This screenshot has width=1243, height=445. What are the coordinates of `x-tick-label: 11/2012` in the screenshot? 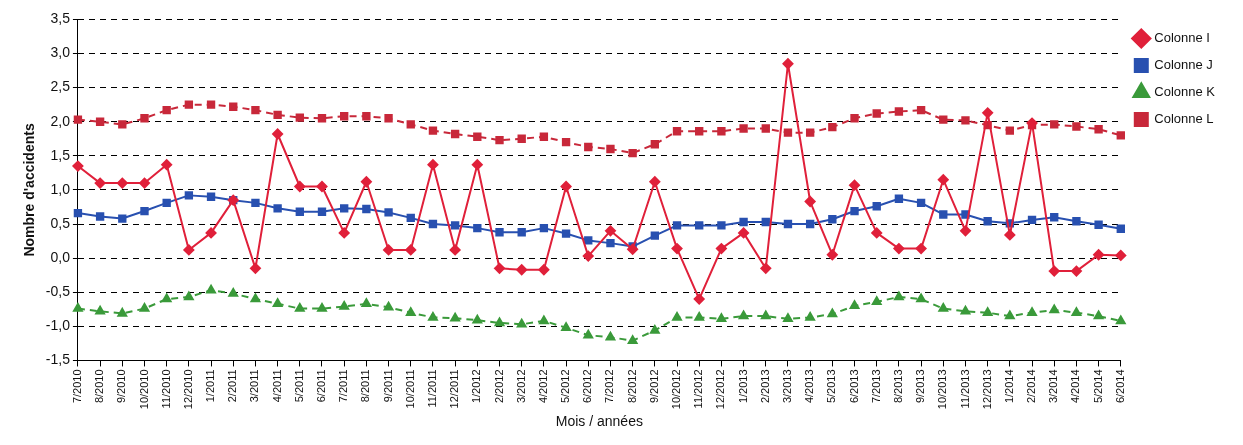 It's located at (698, 389).